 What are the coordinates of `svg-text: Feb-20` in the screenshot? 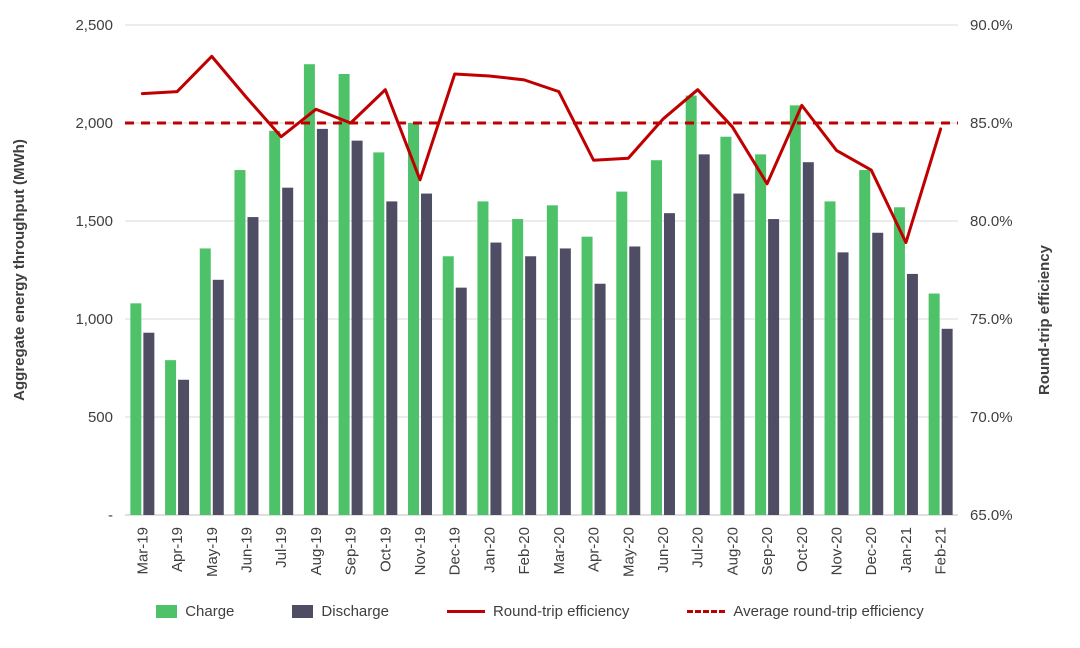 It's located at (524, 551).